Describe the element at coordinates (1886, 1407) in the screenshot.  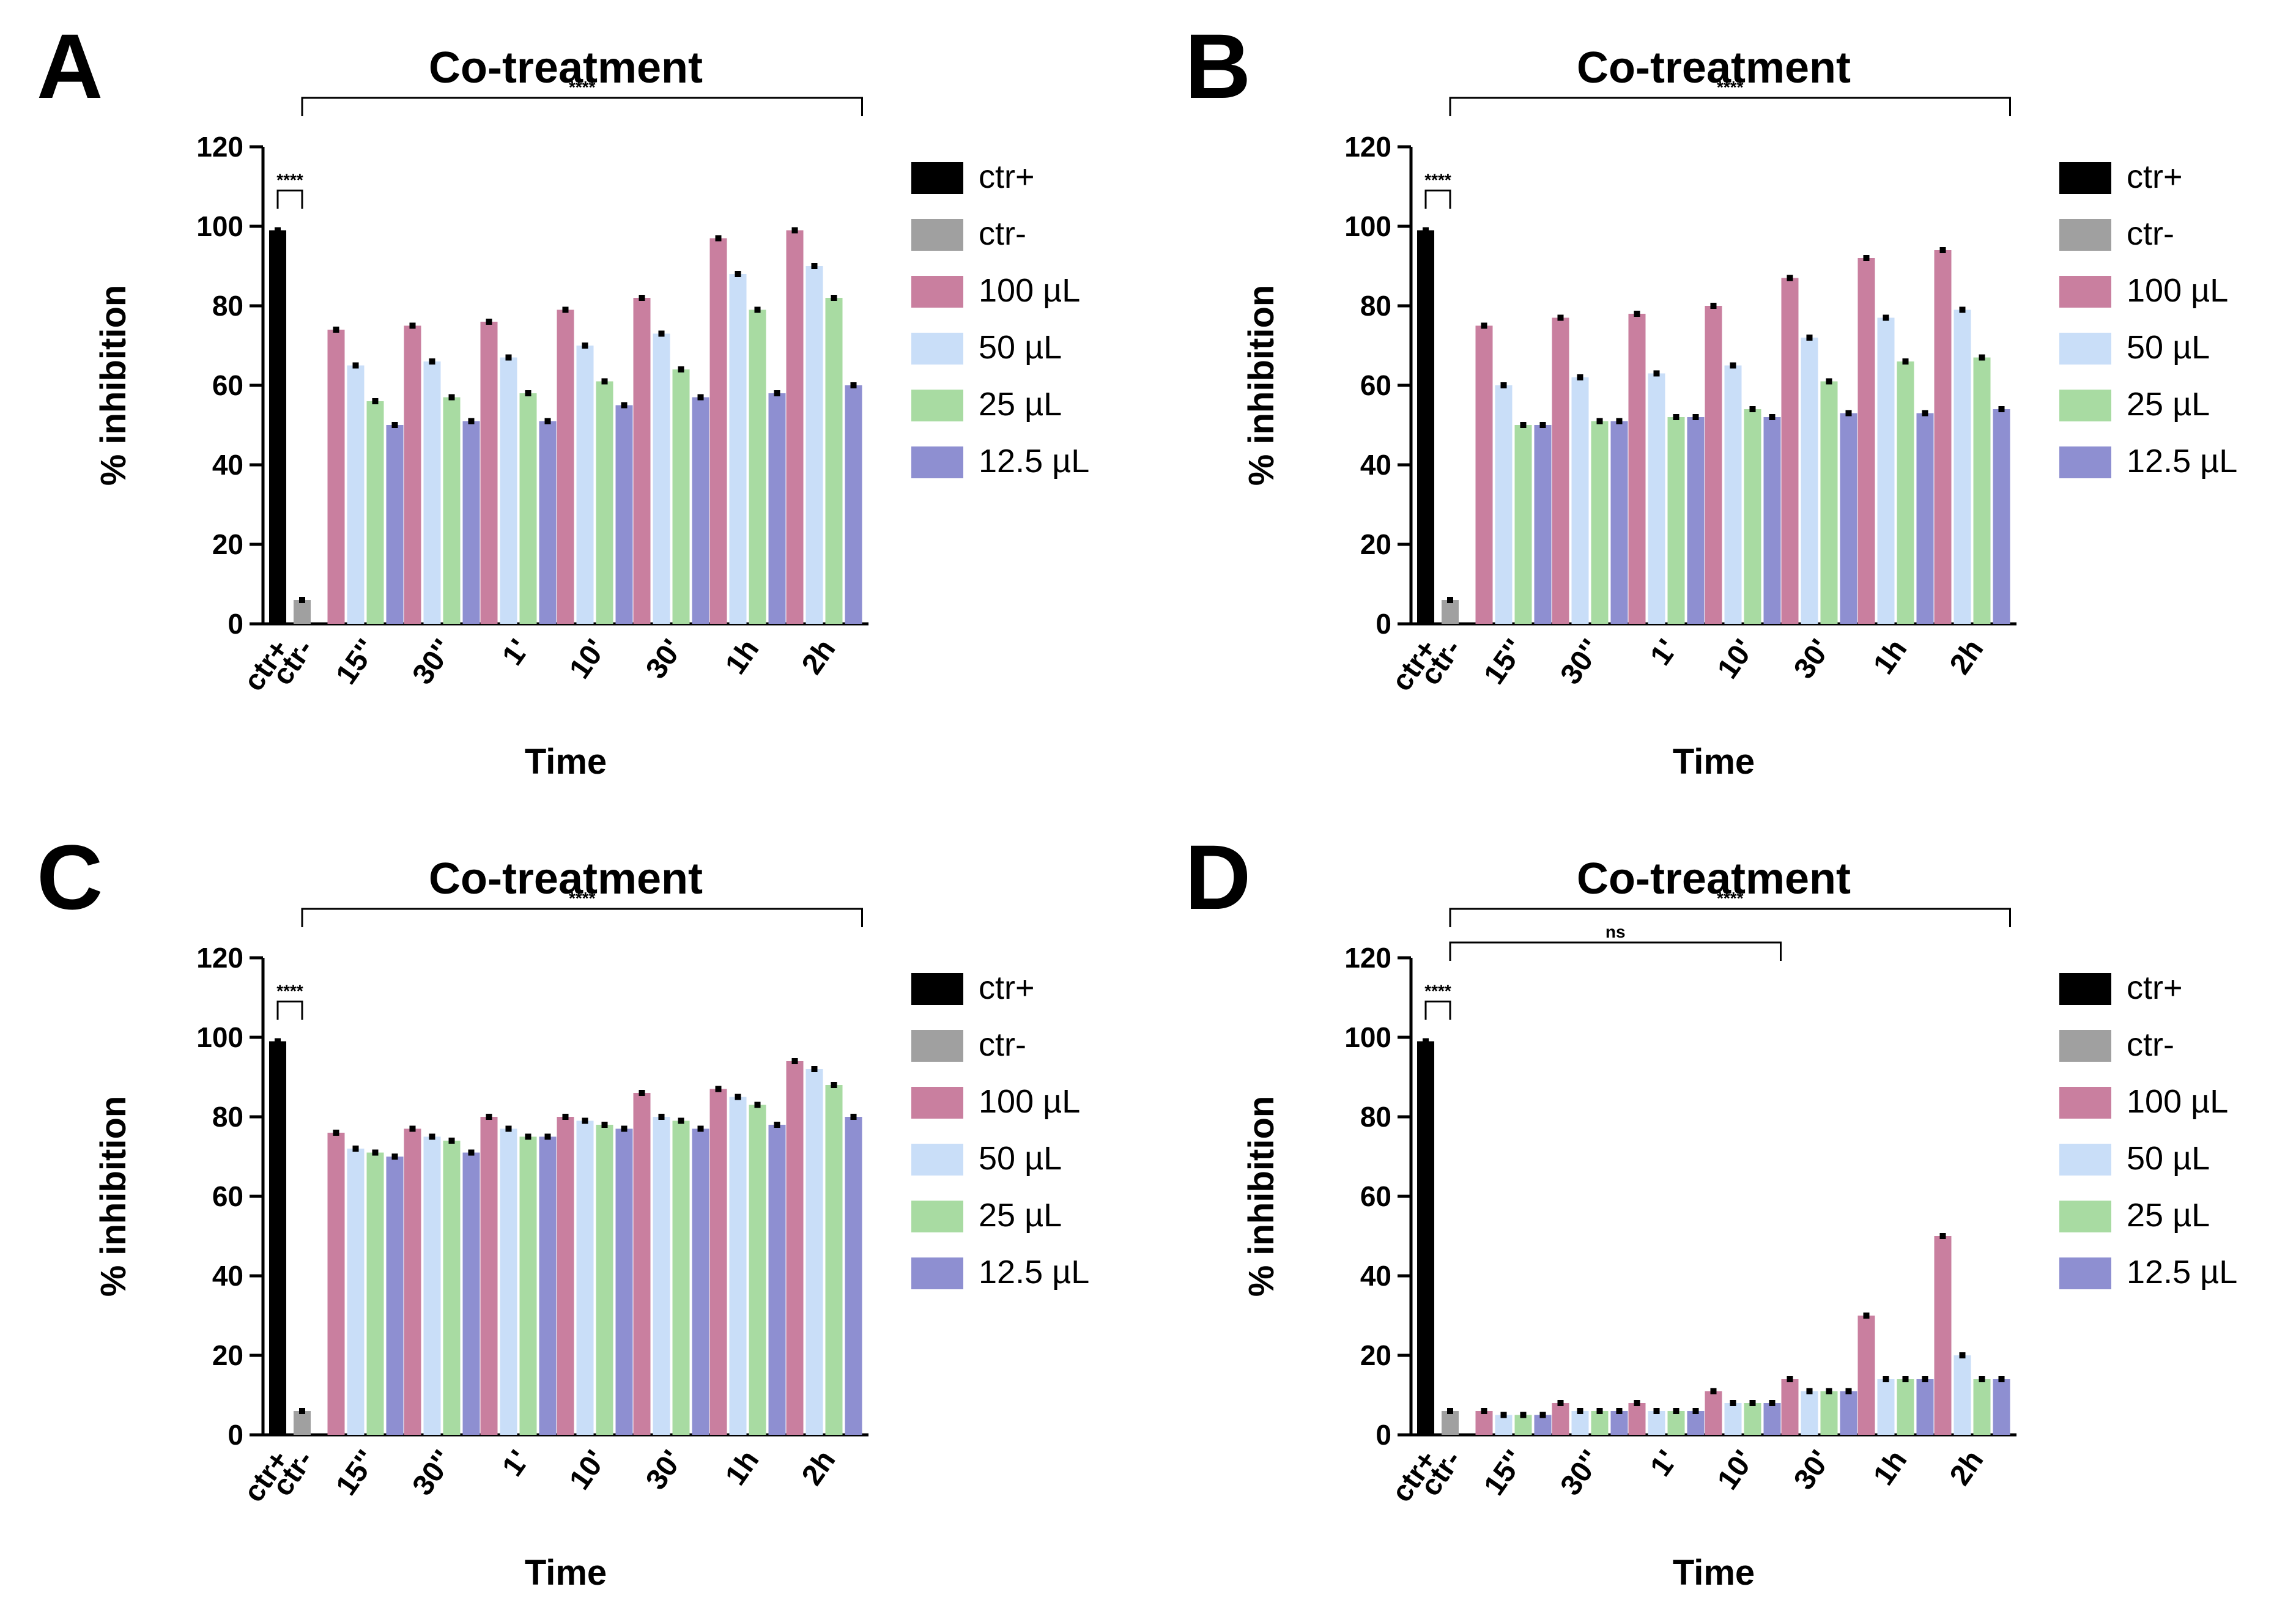
I see `bar-50-ul-1h` at that location.